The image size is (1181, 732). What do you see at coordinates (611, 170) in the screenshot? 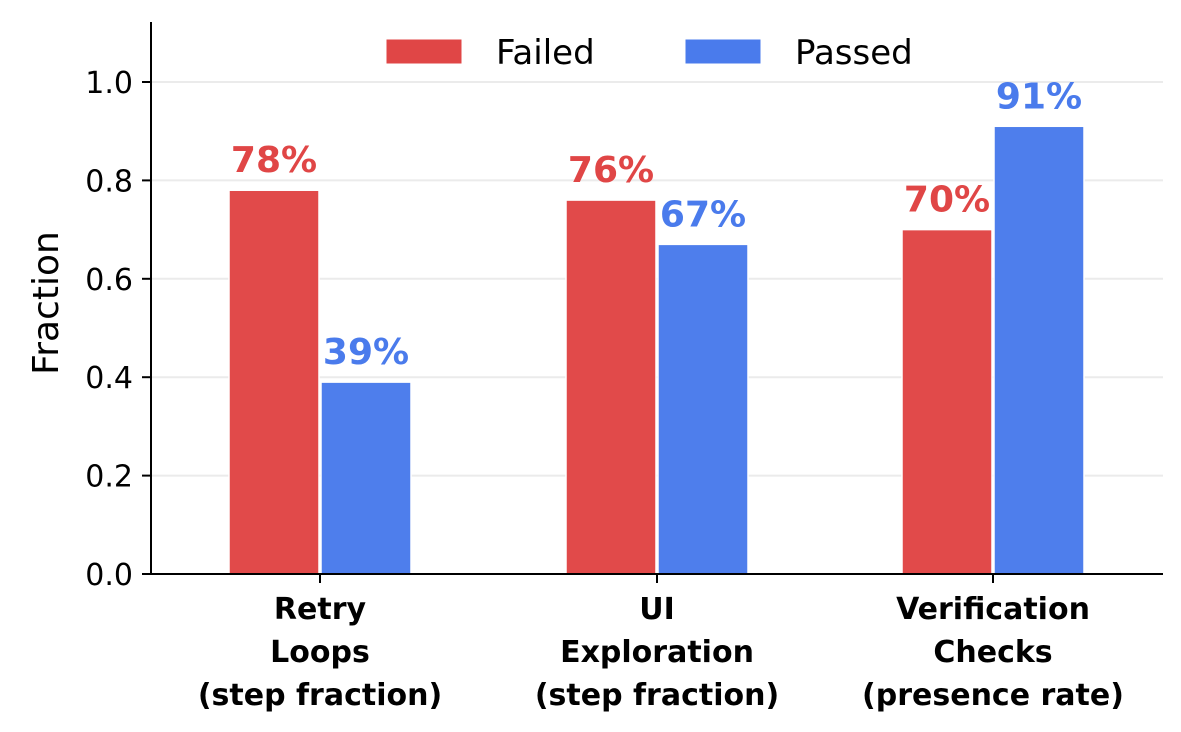
I see `bar-value-label: 76%` at bounding box center [611, 170].